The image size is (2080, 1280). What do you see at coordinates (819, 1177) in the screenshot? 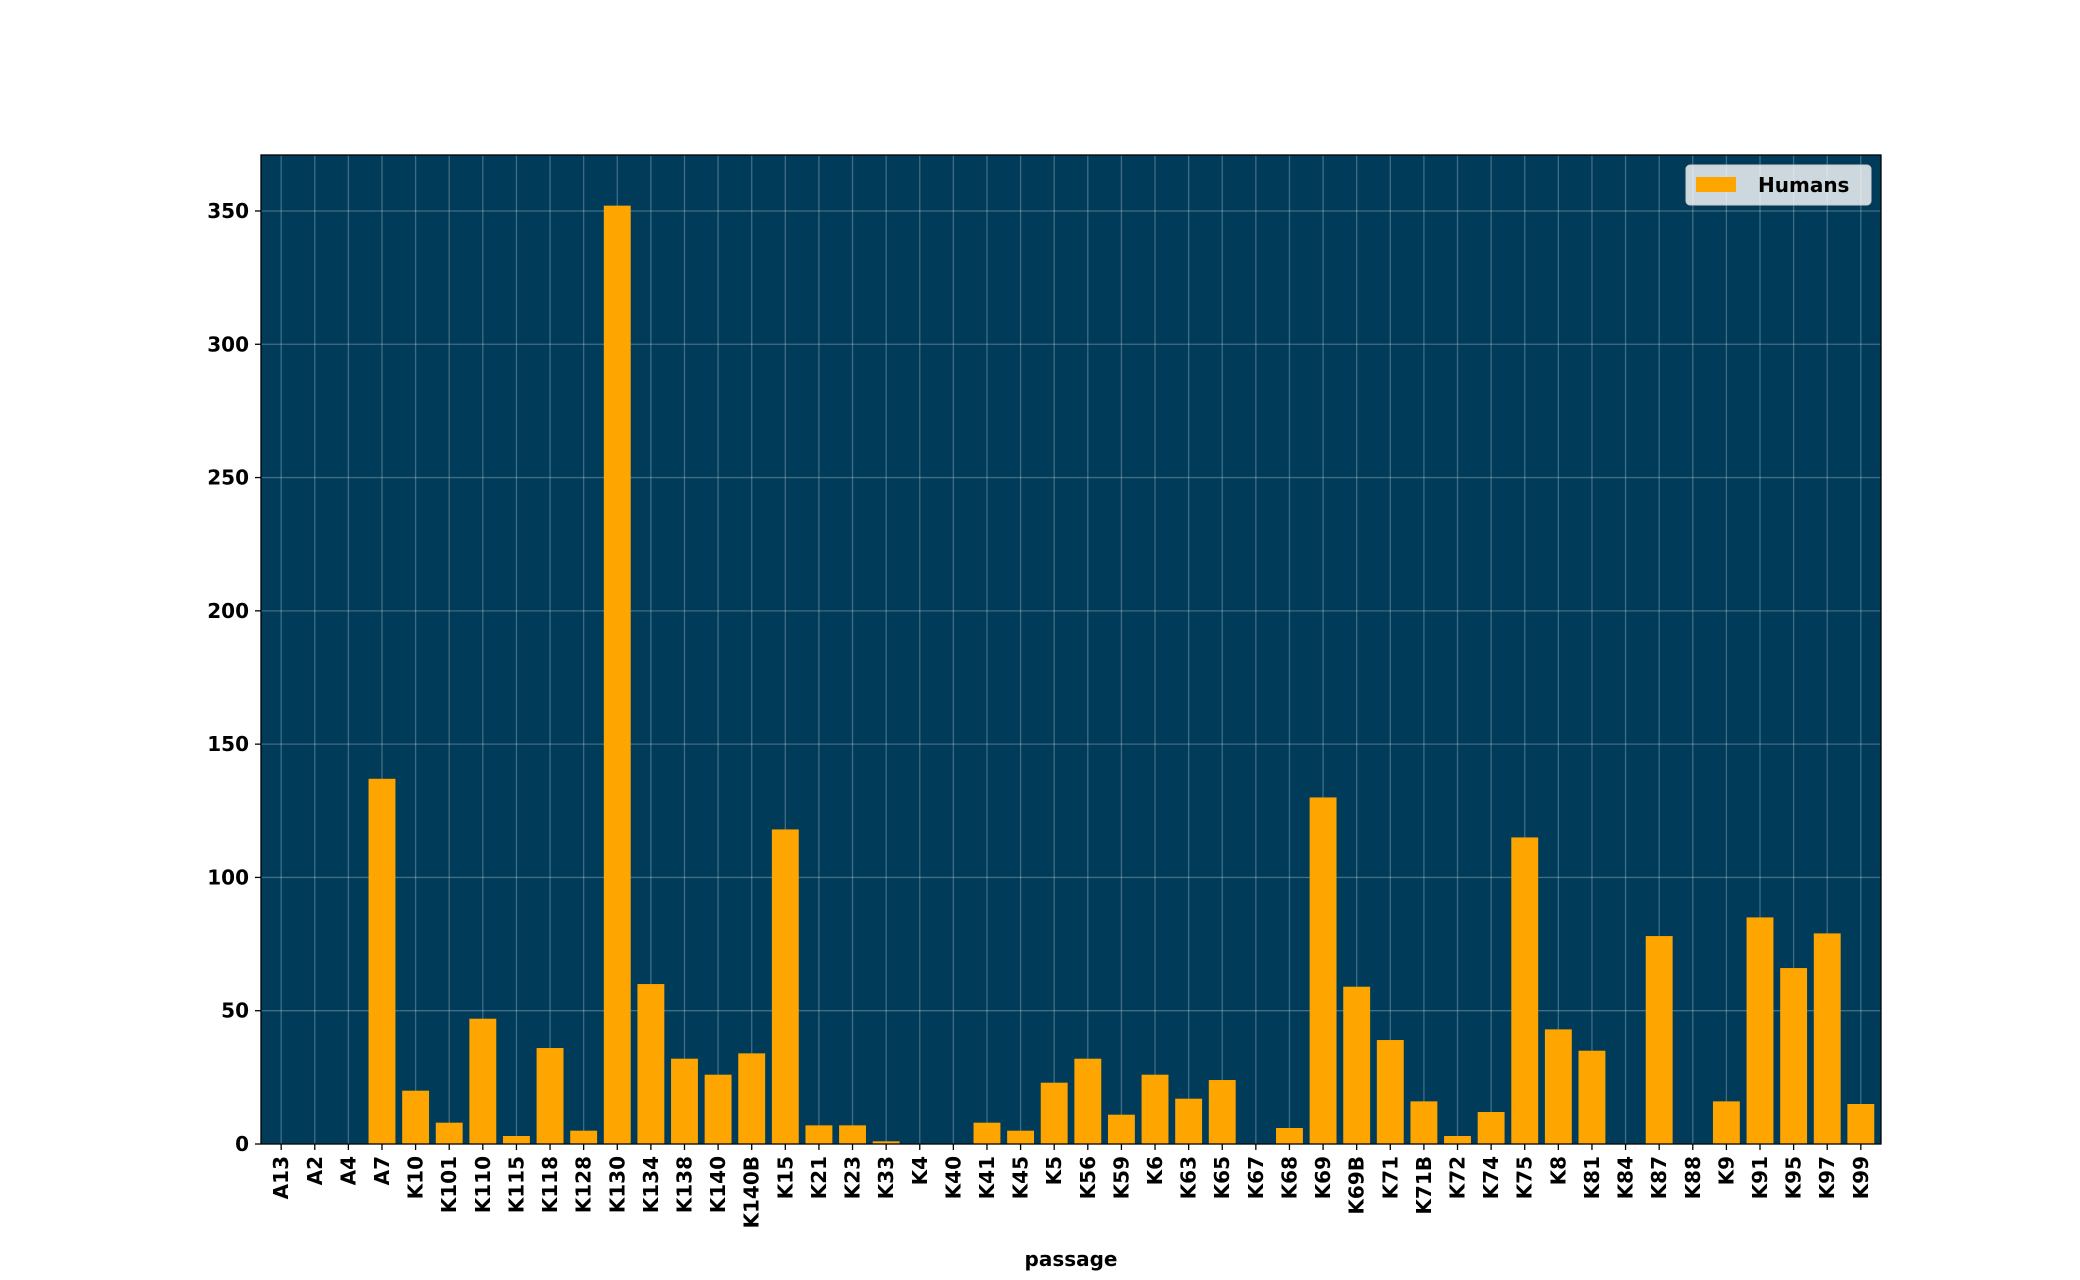
I see `x-tick-label: K21` at bounding box center [819, 1177].